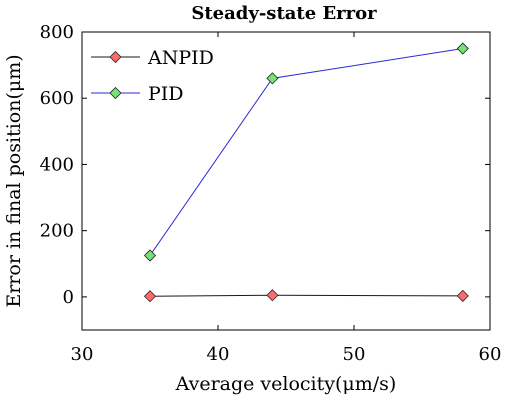 The height and width of the screenshot is (400, 505). What do you see at coordinates (57, 164) in the screenshot?
I see `y-tick-label: 400` at bounding box center [57, 164].